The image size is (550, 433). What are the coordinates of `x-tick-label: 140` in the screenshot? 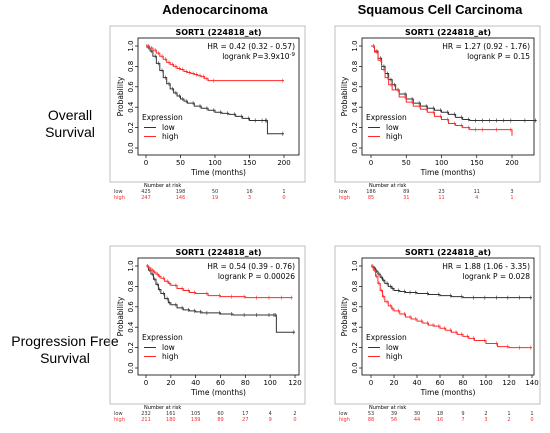 It's located at (531, 383).